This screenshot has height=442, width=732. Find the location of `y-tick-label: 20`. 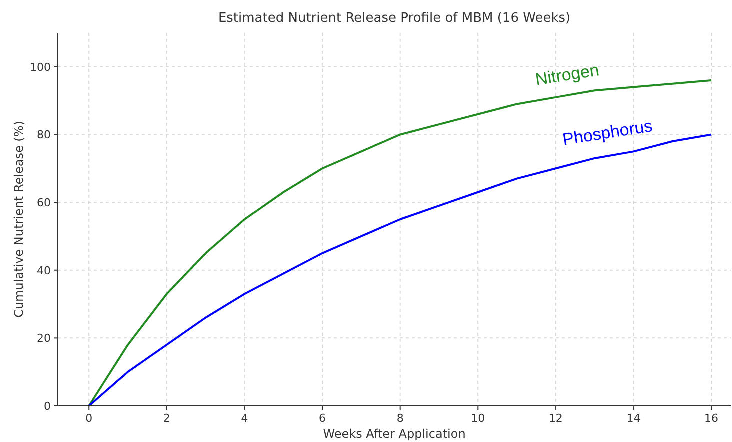

y-tick-label: 20 is located at coordinates (44, 339).